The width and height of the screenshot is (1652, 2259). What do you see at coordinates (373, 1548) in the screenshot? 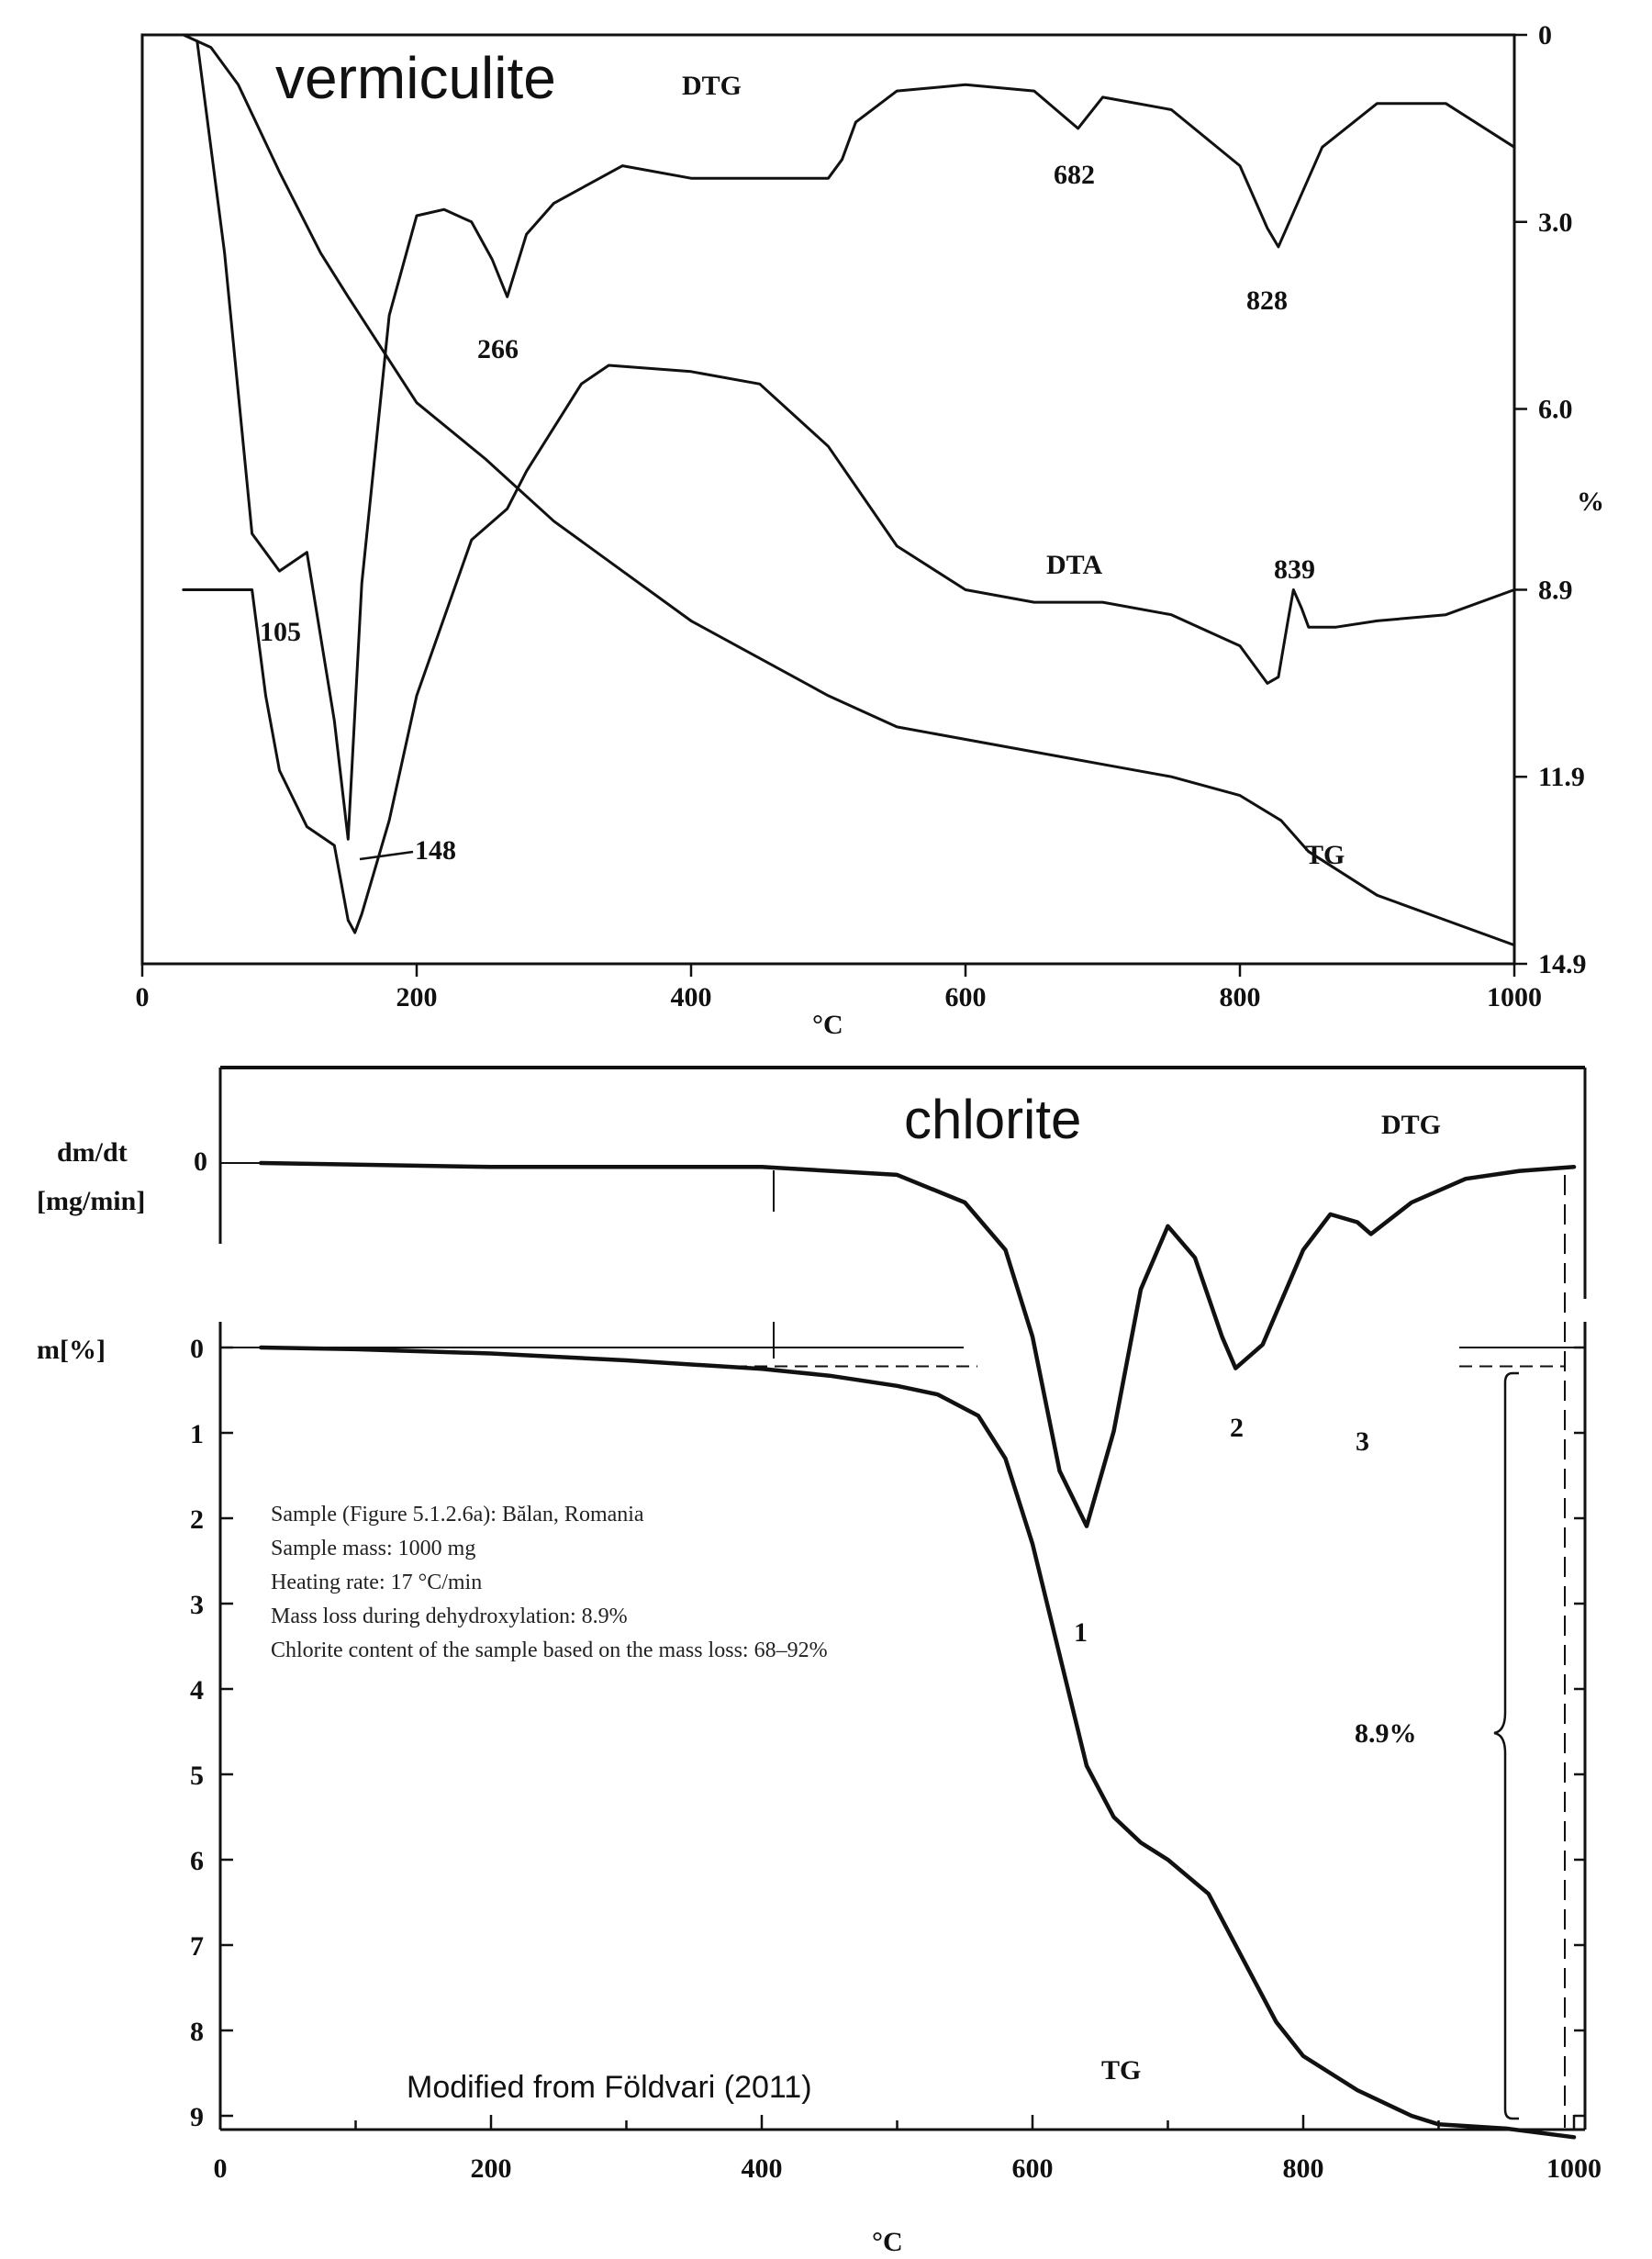
I see `sample-info-line: Sample mass: 1000 mg` at bounding box center [373, 1548].